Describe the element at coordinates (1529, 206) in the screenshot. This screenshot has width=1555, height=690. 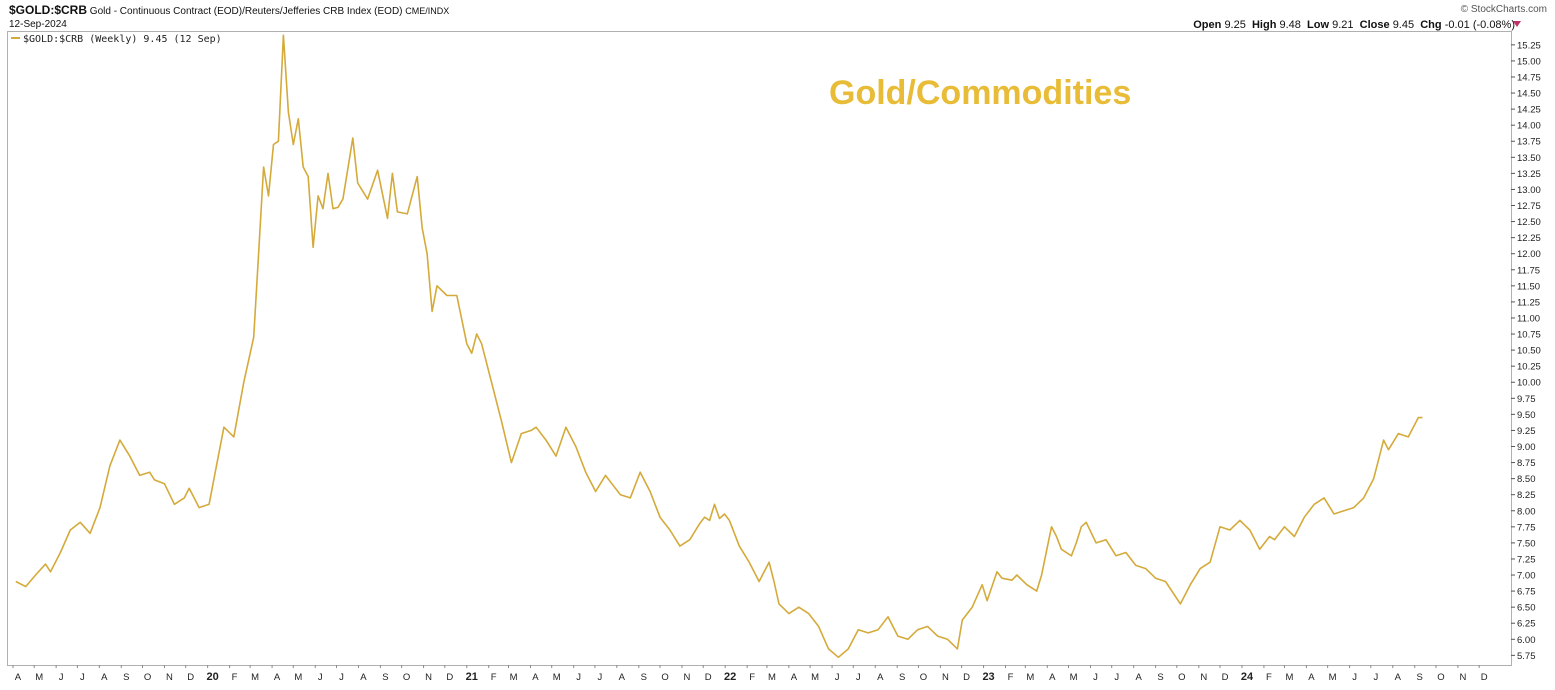
I see `y-tick-label: 12.75` at that location.